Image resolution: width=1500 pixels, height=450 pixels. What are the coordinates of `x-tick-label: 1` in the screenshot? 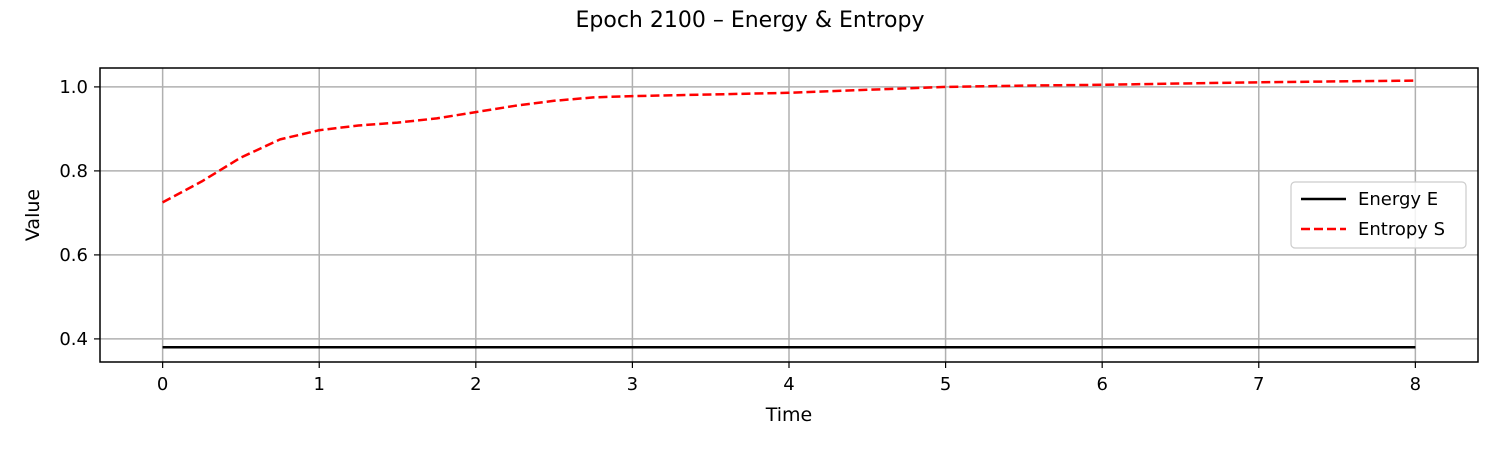 It's located at (319, 384).